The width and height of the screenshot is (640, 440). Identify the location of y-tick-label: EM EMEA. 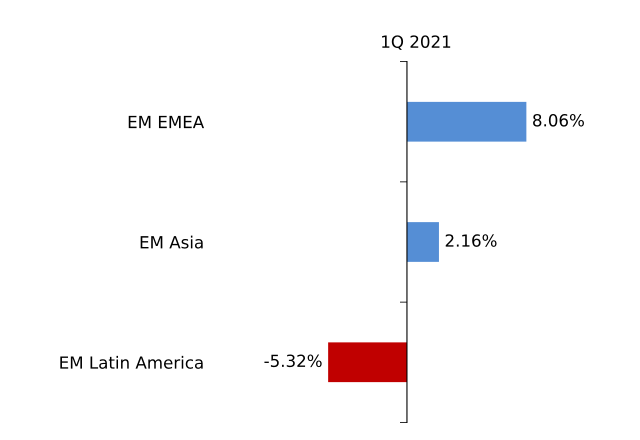
(166, 122).